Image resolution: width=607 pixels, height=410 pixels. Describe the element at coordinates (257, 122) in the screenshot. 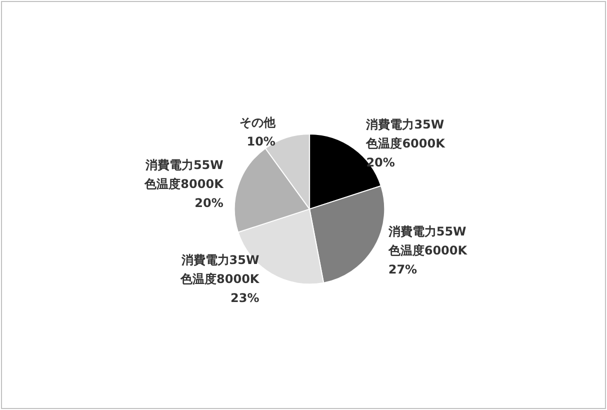

I see `slice-label: その他` at that location.